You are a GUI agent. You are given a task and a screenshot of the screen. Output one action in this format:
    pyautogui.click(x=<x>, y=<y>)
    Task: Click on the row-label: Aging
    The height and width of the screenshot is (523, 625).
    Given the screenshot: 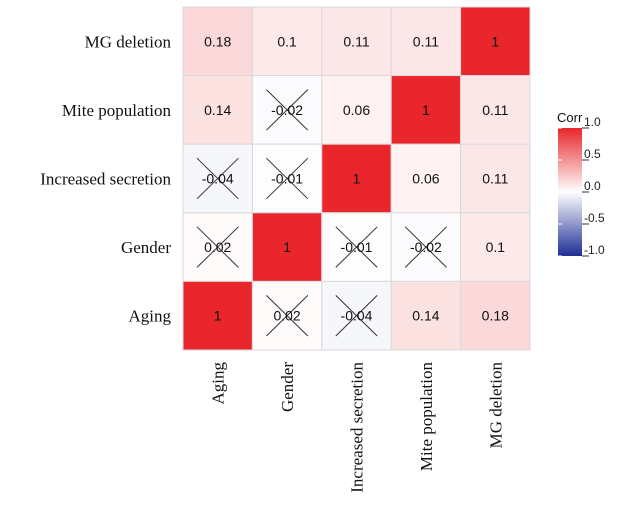 What is the action you would take?
    pyautogui.click(x=150, y=316)
    